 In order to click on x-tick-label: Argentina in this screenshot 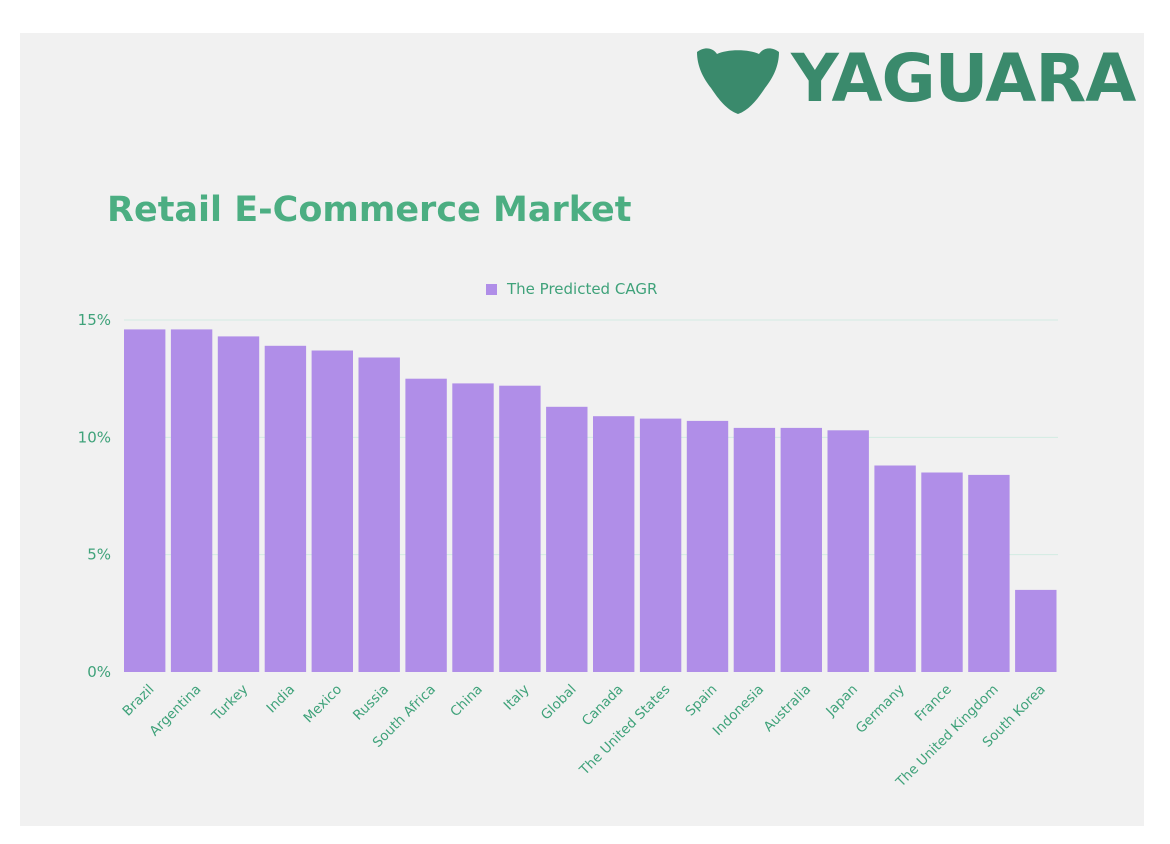, I will do `click(176, 711)`.